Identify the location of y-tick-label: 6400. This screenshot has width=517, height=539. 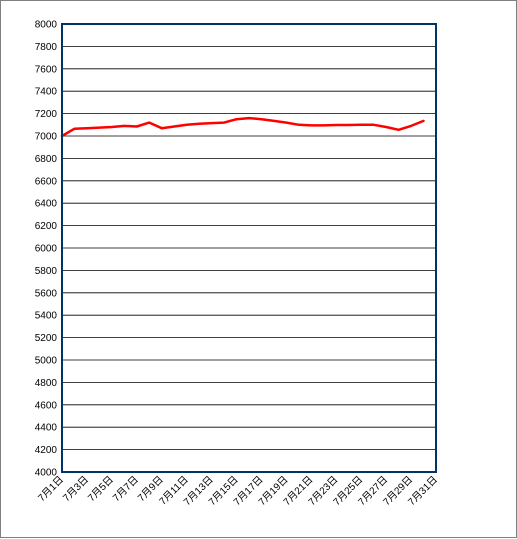
(46, 204).